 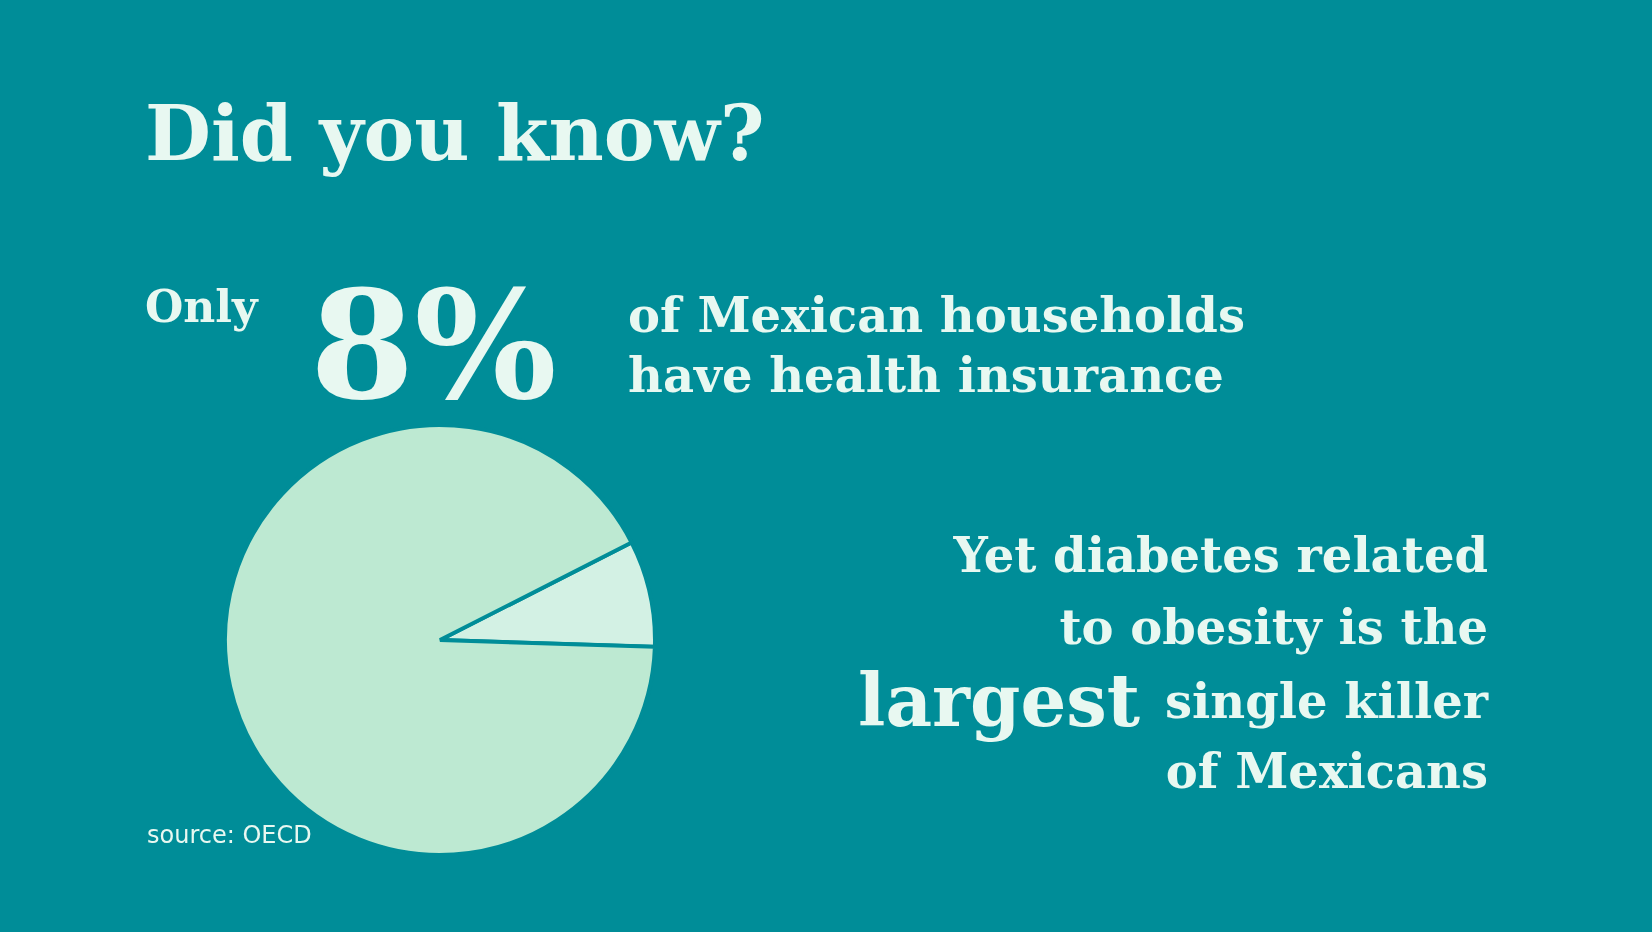 What do you see at coordinates (455, 133) in the screenshot?
I see `chart-title: Did you know?` at bounding box center [455, 133].